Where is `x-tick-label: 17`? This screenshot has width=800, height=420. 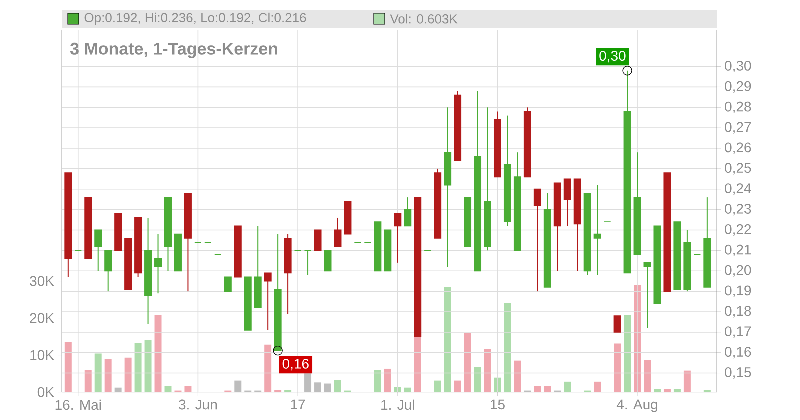
x-tick-label: 17 is located at coordinates (298, 405).